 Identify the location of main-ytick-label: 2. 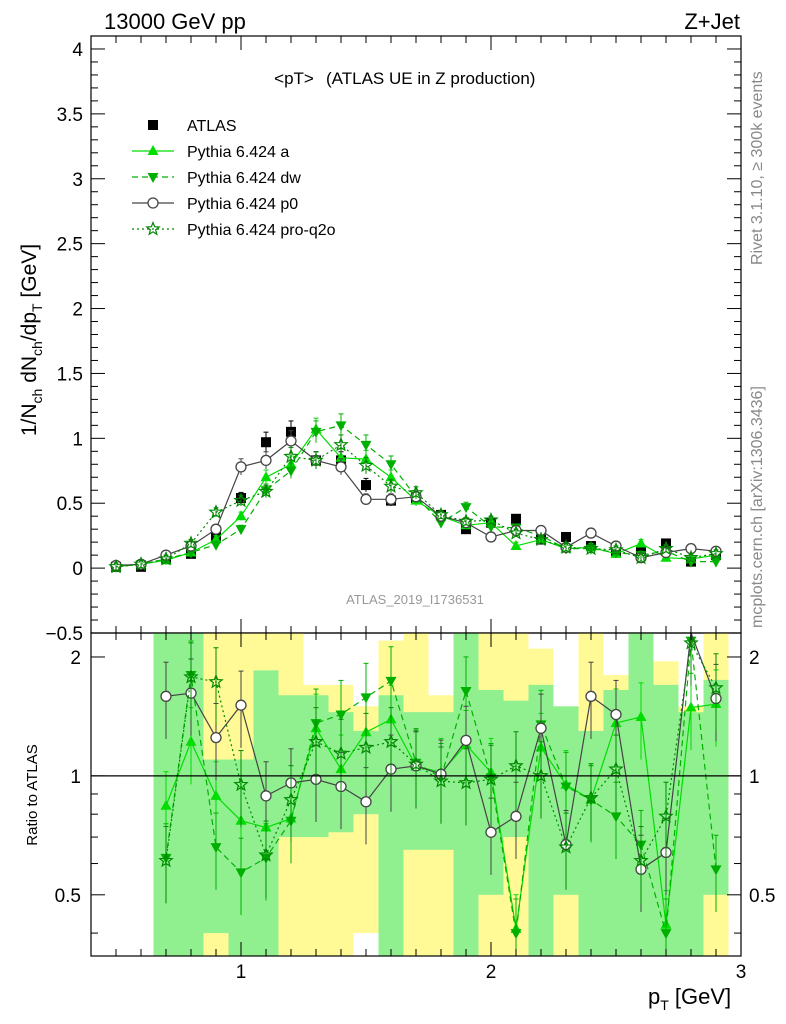
(77, 310).